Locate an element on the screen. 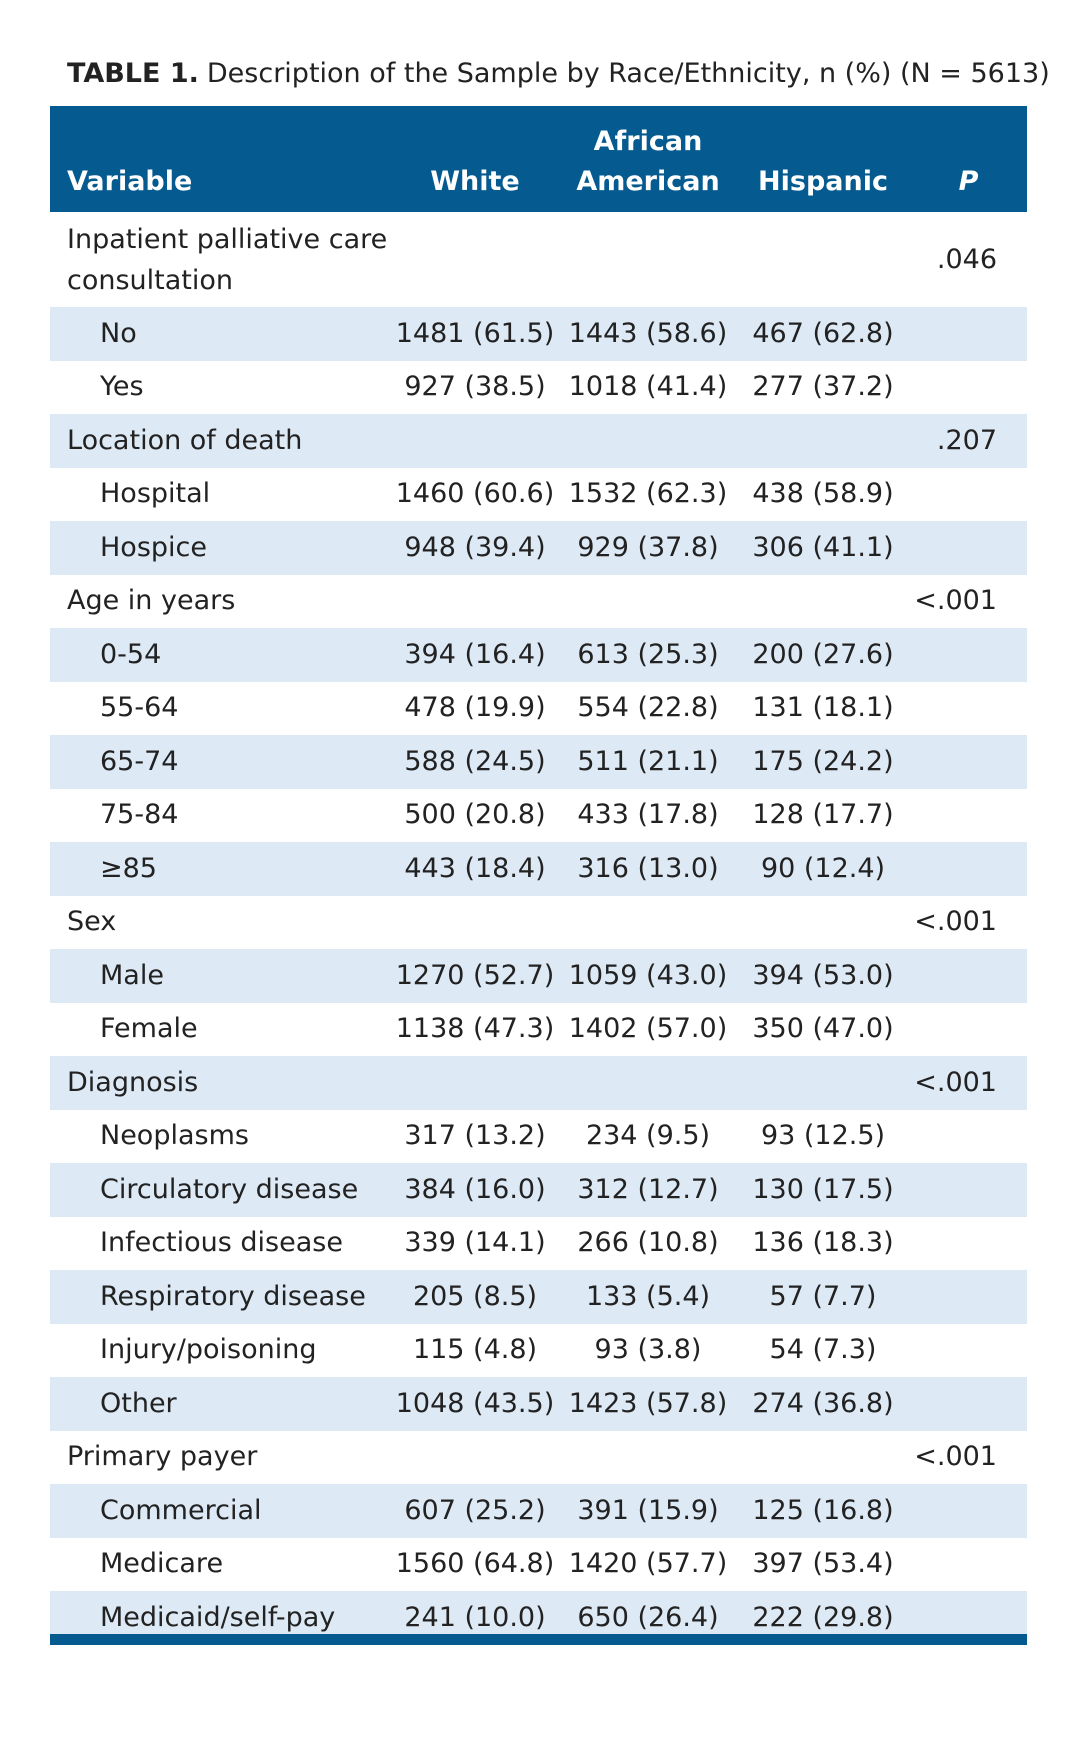 The height and width of the screenshot is (1755, 1079). group-label: Location of death is located at coordinates (220, 441).